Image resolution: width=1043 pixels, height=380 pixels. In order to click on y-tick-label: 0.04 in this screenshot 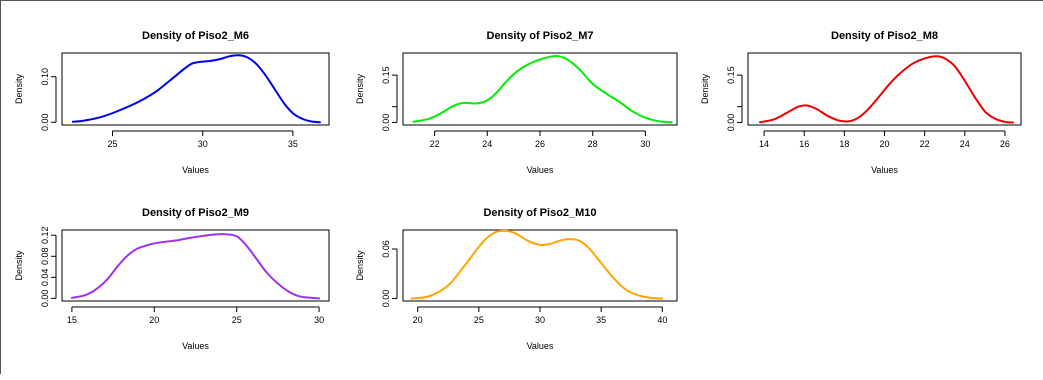, I will do `click(45, 278)`.